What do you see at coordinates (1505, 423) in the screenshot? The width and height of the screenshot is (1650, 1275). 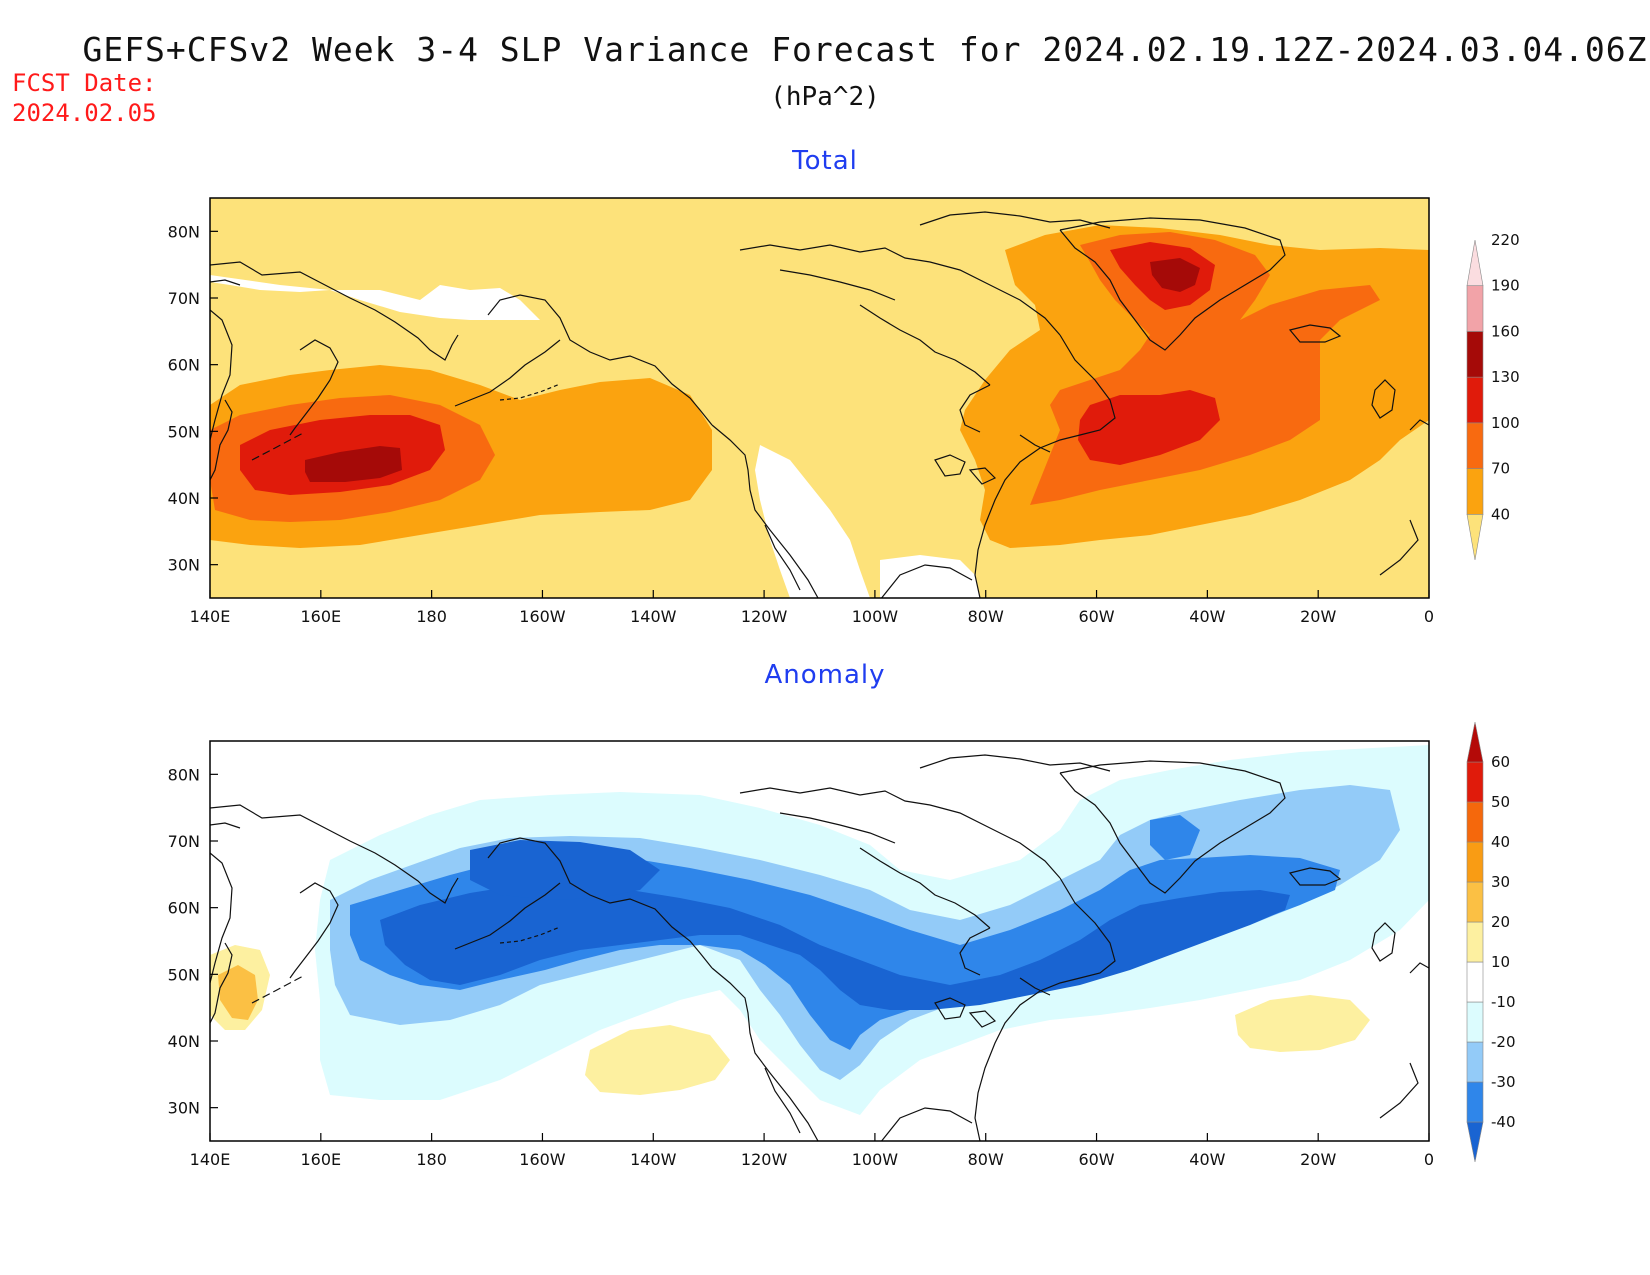 I see `colorbar-label: 100` at bounding box center [1505, 423].